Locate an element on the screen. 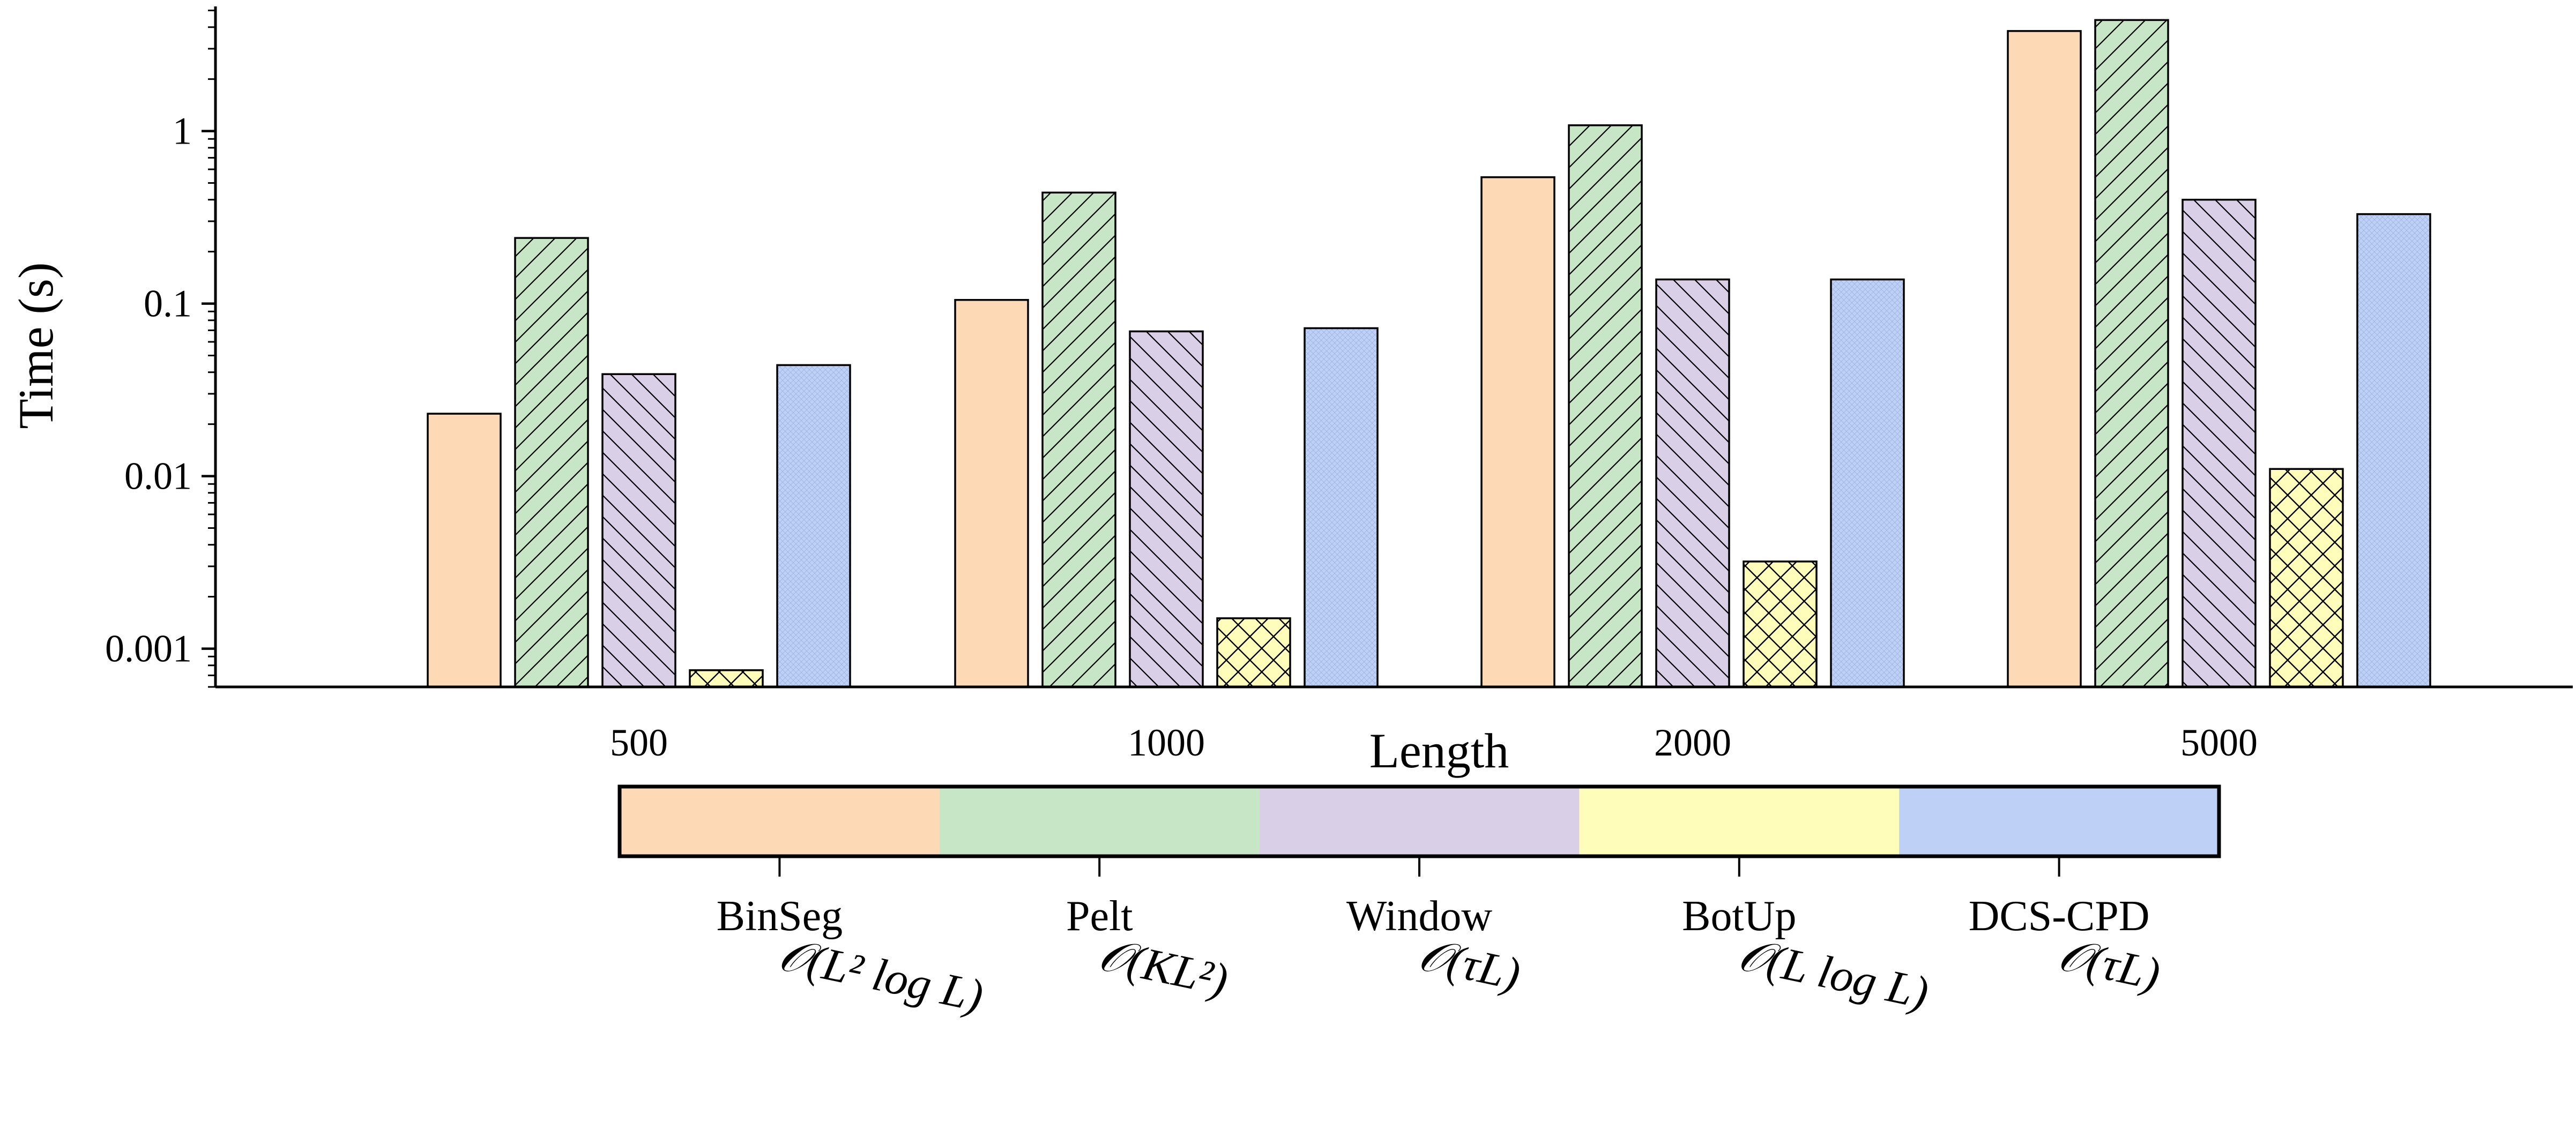 The image size is (2576, 1122). legend-border is located at coordinates (1419, 821).